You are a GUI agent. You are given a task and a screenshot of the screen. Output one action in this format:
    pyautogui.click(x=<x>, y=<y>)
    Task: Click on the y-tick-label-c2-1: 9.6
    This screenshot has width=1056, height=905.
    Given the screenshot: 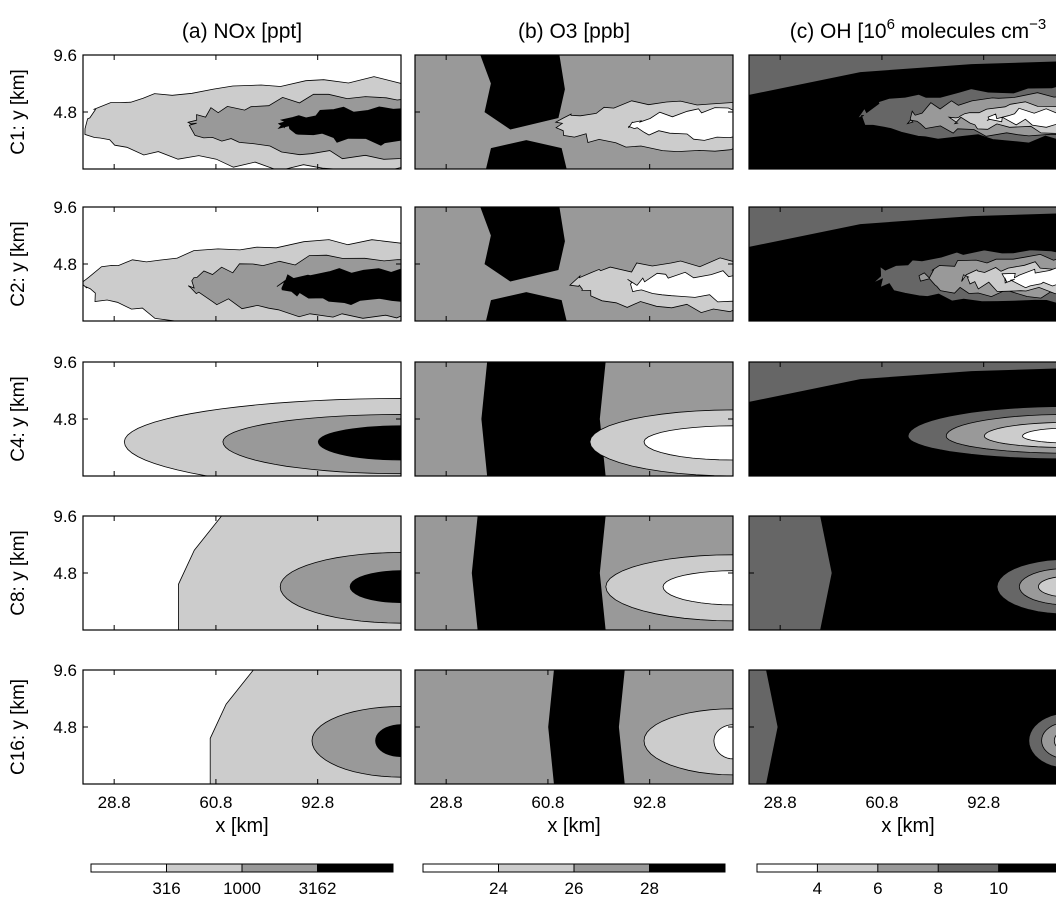 What is the action you would take?
    pyautogui.click(x=65, y=207)
    